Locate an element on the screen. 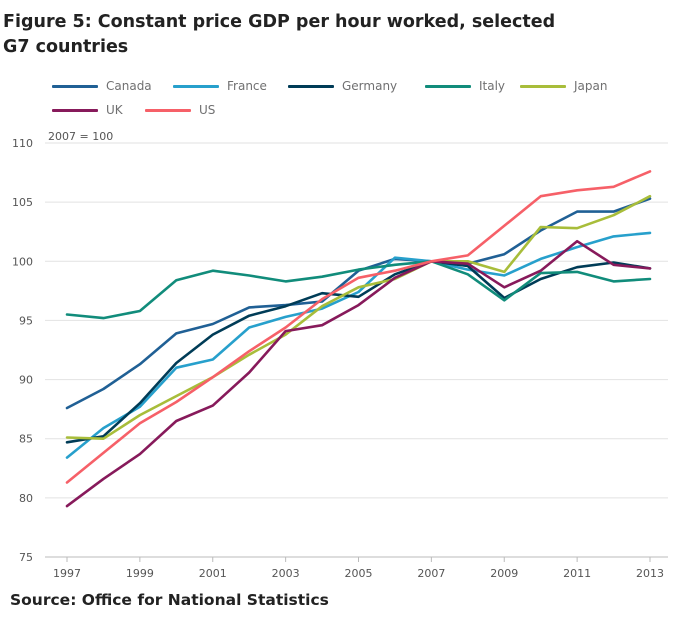 The image size is (685, 620). y-tick-label: 85 is located at coordinates (26, 439).